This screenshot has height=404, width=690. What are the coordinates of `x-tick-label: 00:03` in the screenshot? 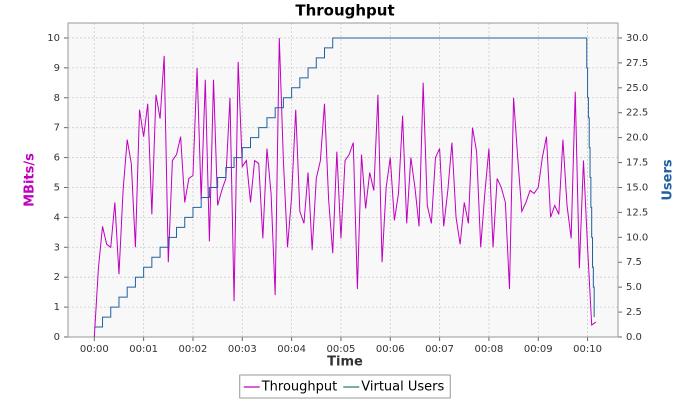 It's located at (242, 349).